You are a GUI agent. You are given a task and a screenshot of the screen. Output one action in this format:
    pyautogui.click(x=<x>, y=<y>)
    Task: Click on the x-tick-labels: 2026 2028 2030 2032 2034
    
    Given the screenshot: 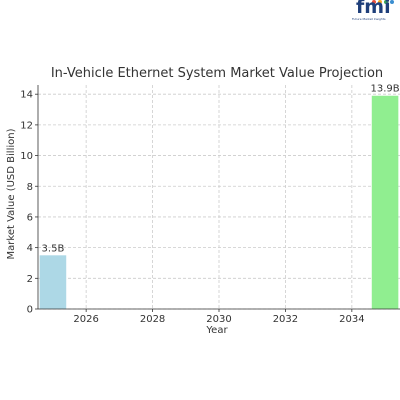 What is the action you would take?
    pyautogui.click(x=218, y=319)
    